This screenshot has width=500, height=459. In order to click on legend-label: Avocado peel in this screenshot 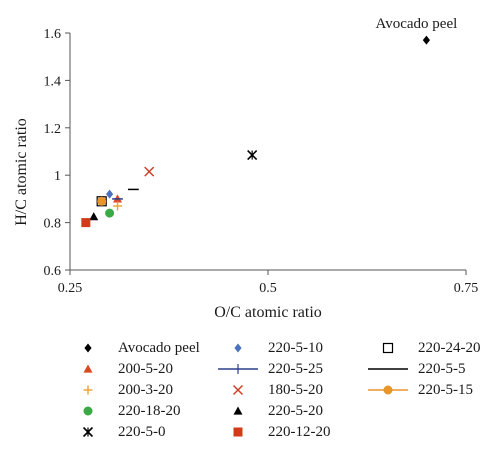, I will do `click(159, 347)`.